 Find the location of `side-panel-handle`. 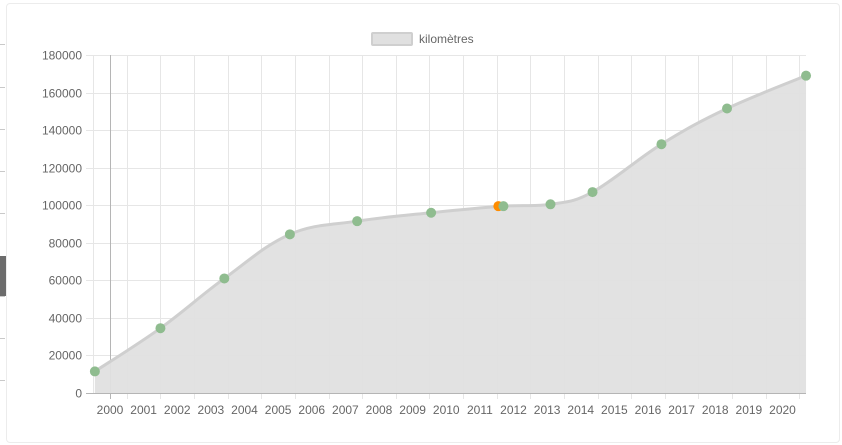

side-panel-handle is located at coordinates (3, 276).